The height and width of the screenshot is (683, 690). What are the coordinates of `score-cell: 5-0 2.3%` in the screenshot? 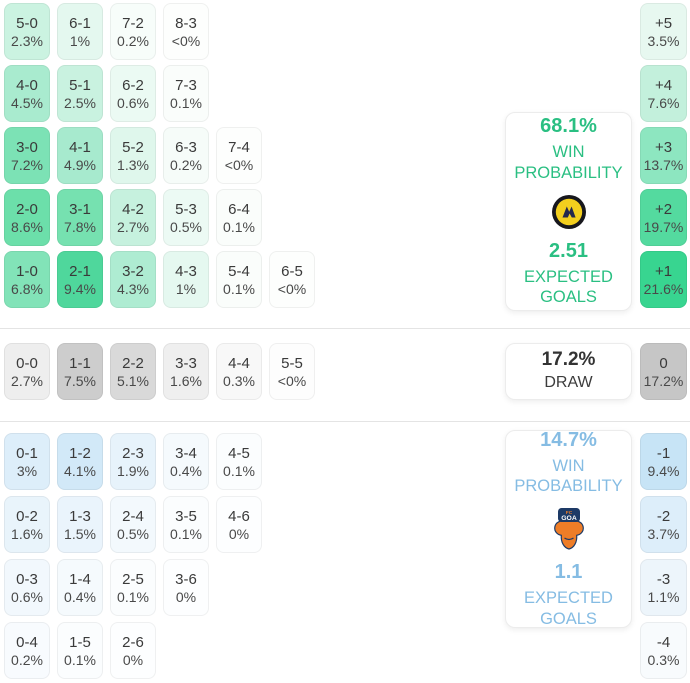 It's located at (27, 31).